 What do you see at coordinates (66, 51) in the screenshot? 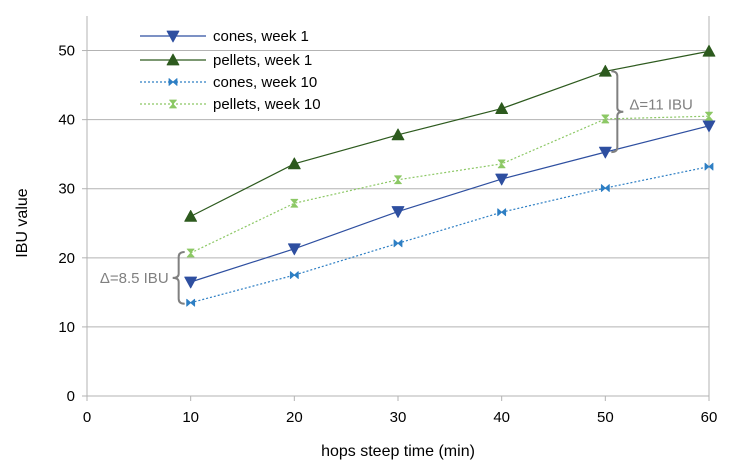
I see `y-tick-label: 50` at bounding box center [66, 51].